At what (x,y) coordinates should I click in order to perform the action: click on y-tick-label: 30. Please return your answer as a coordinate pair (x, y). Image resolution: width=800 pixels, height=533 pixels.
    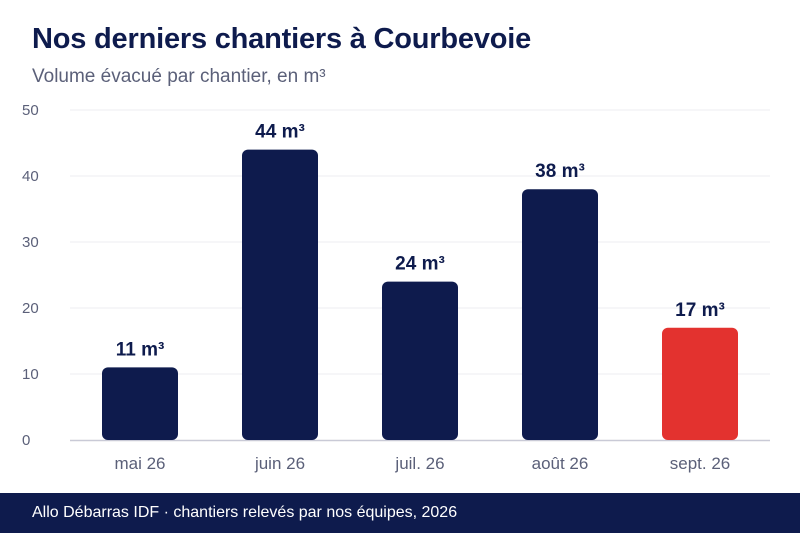
    Looking at the image, I should click on (30, 242).